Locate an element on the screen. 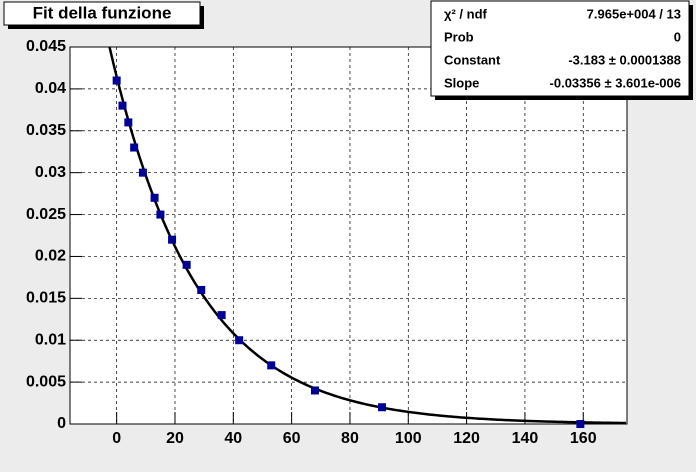  x-tick-label: 140 is located at coordinates (525, 438).